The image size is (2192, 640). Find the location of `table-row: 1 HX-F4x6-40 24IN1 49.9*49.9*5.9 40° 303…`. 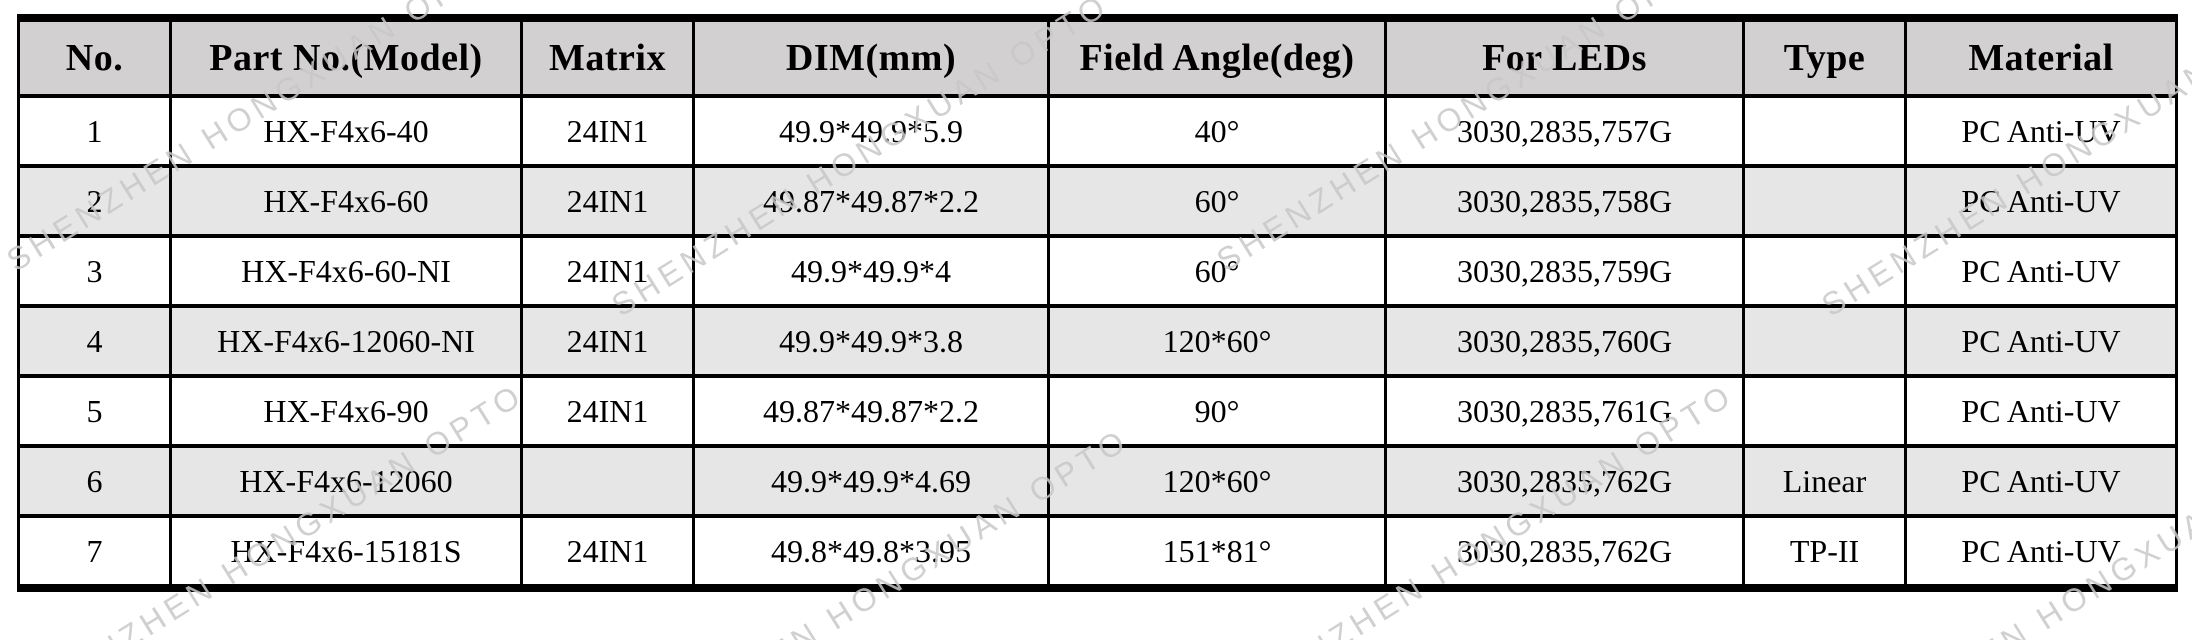

table-row: 1 HX-F4x6-40 24IN1 49.9*49.9*5.9 40° 303… is located at coordinates (1097, 131).